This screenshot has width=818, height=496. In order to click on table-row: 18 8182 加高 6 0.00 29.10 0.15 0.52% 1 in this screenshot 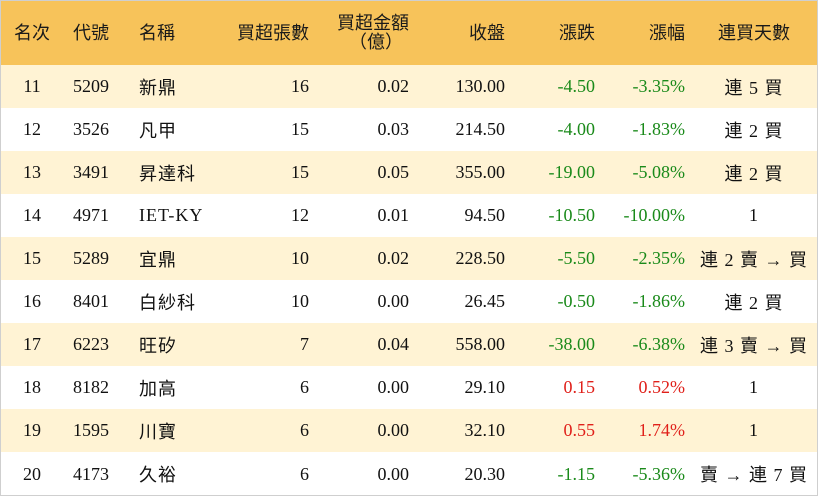, I will do `click(409, 387)`.